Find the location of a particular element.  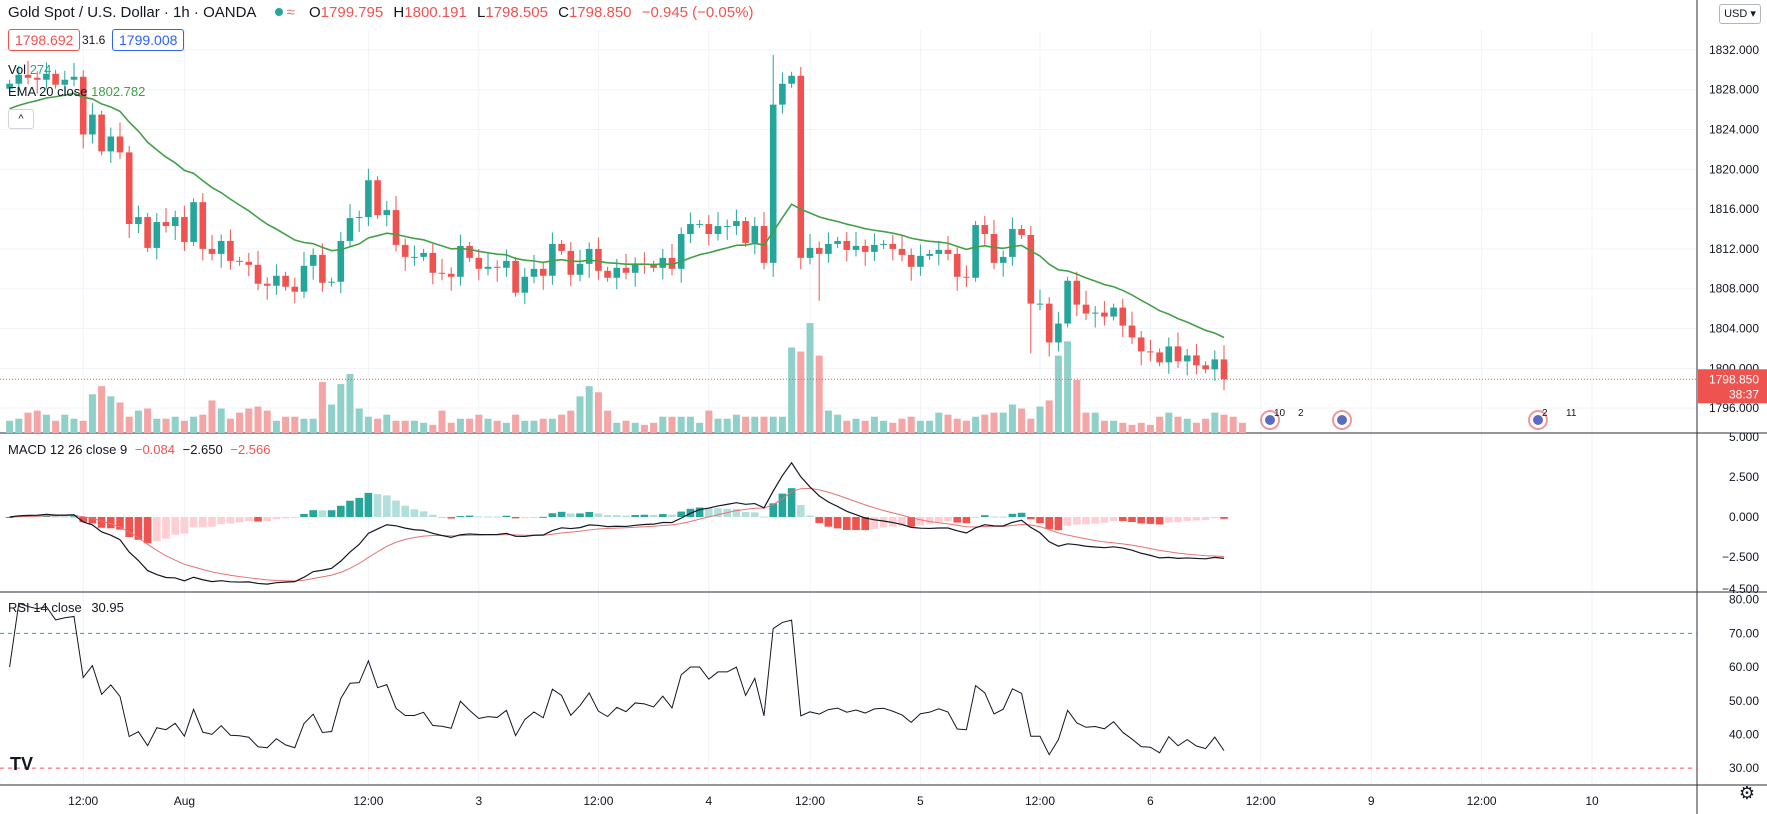

gear-icon: ⚙ is located at coordinates (1746, 793).